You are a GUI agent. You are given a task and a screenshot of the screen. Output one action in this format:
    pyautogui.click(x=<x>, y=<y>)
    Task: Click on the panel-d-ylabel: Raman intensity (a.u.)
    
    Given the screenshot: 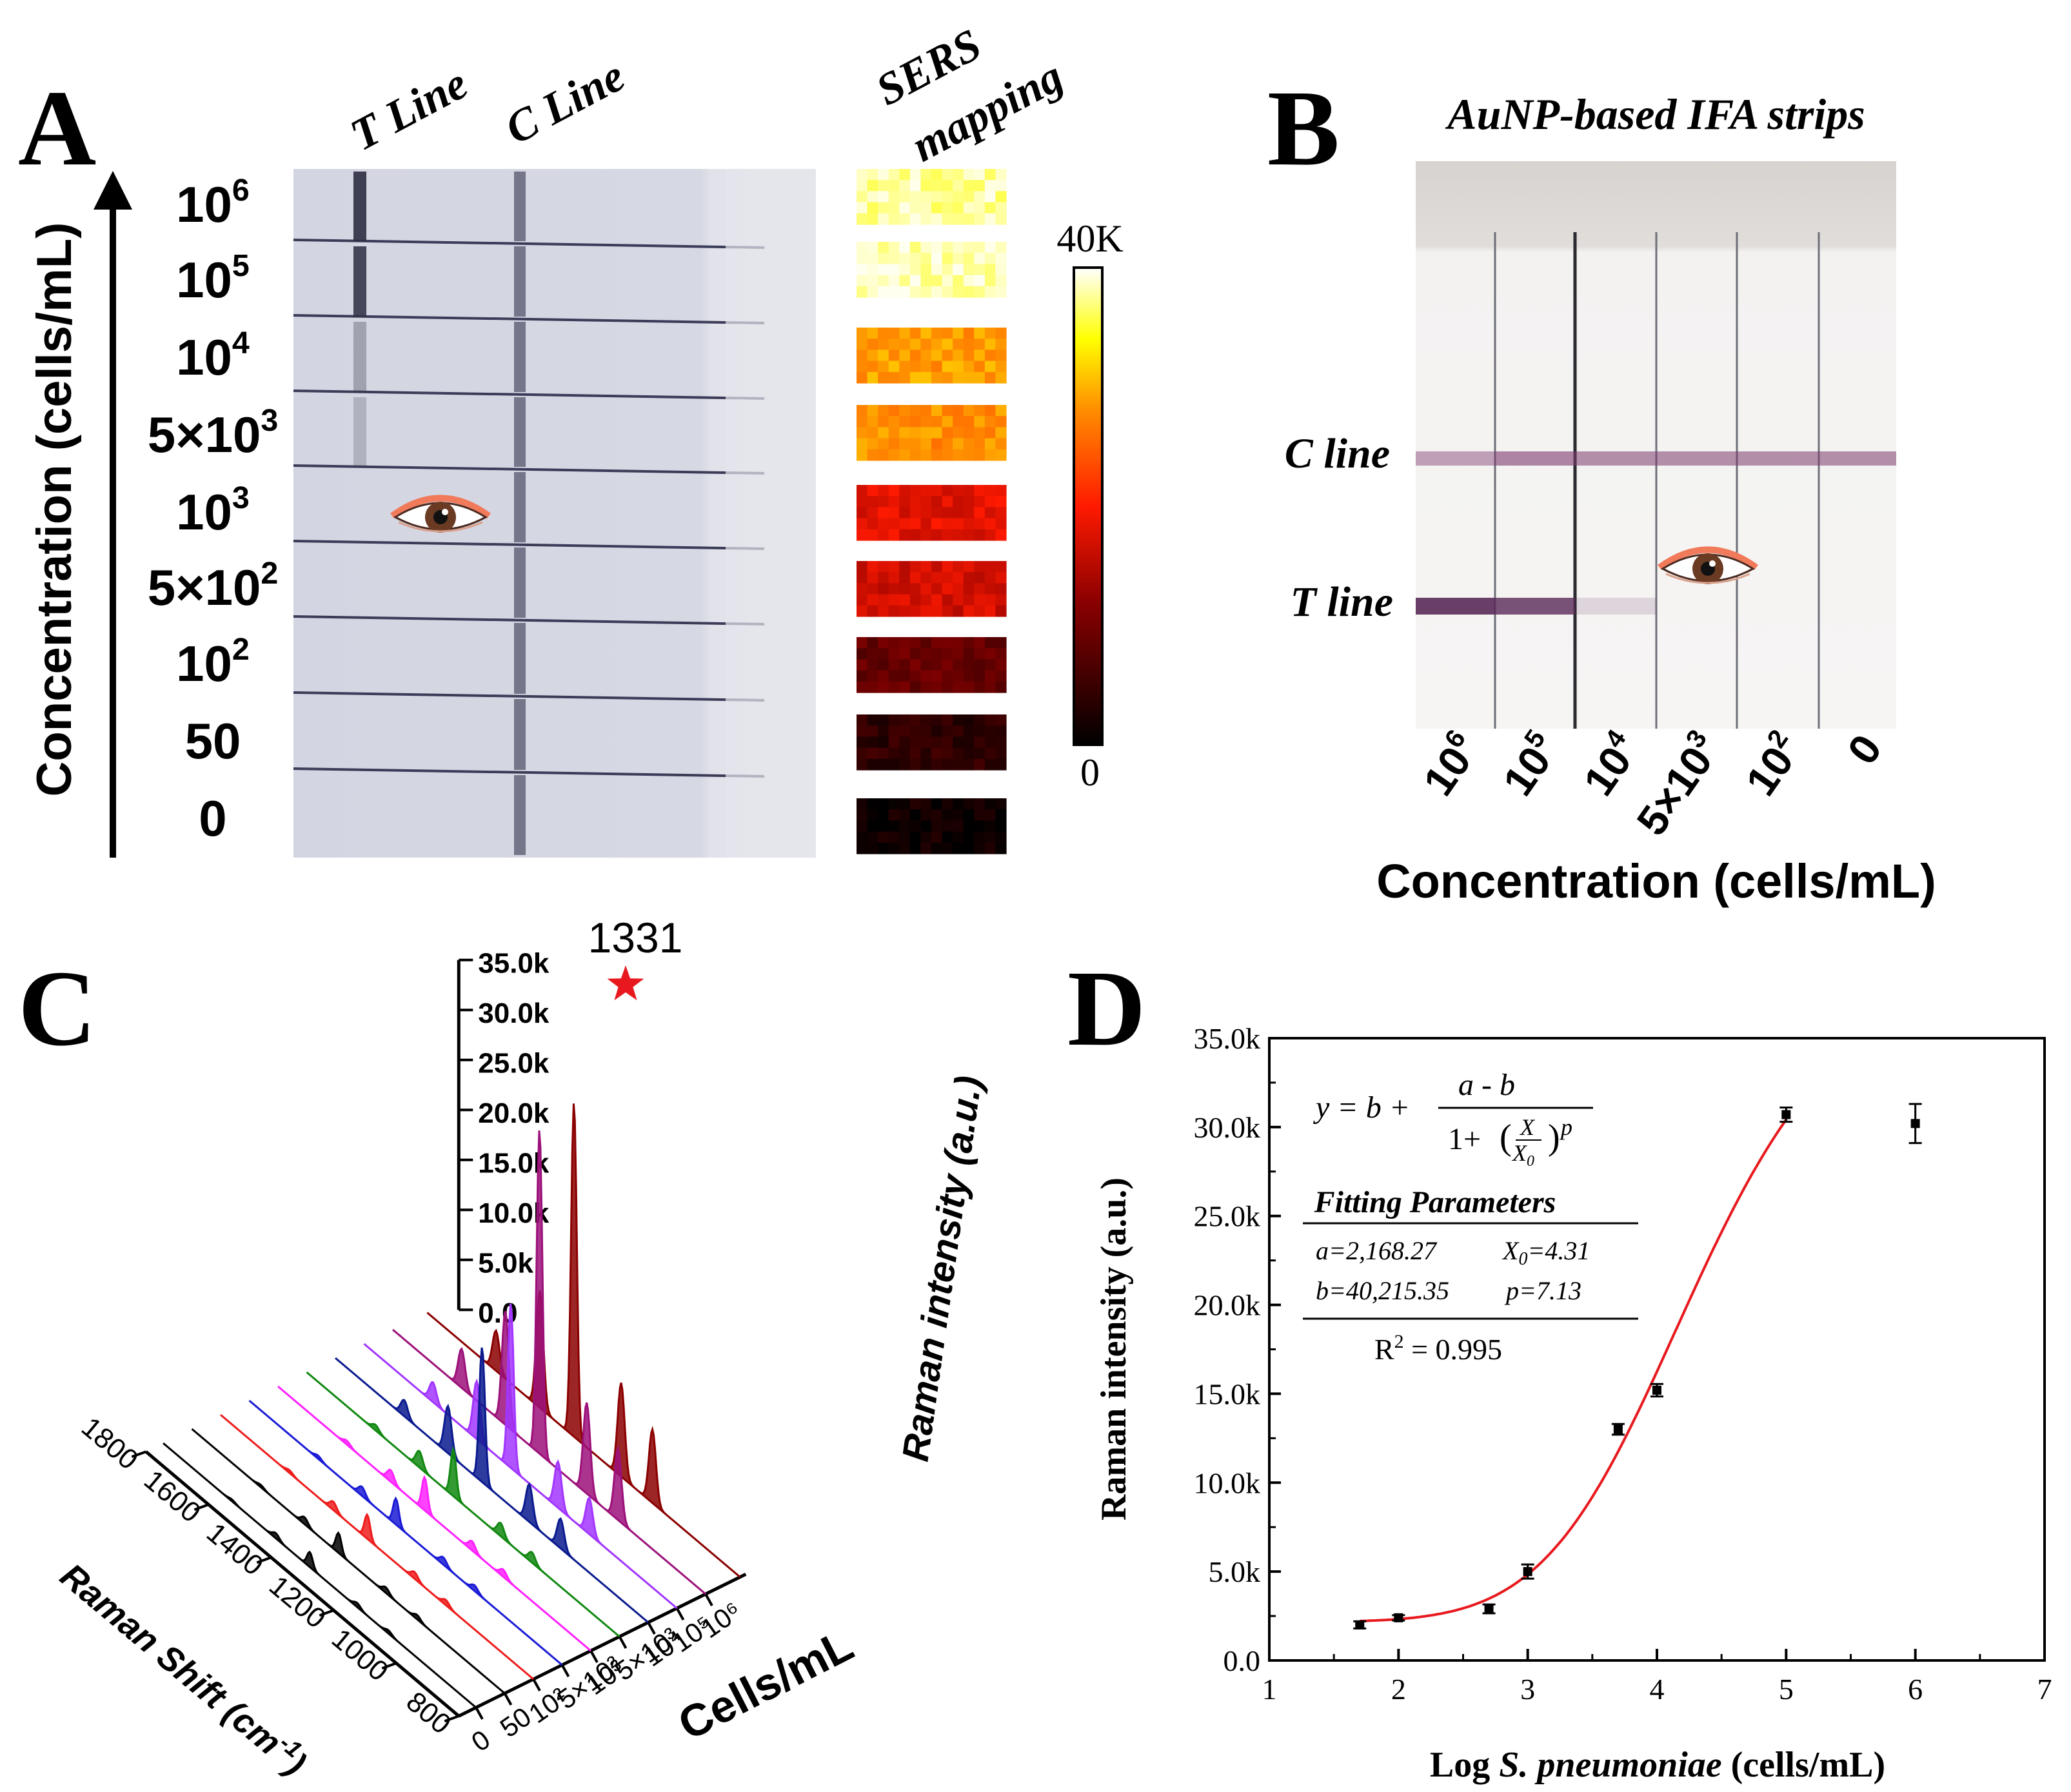 What is the action you would take?
    pyautogui.click(x=1114, y=1349)
    